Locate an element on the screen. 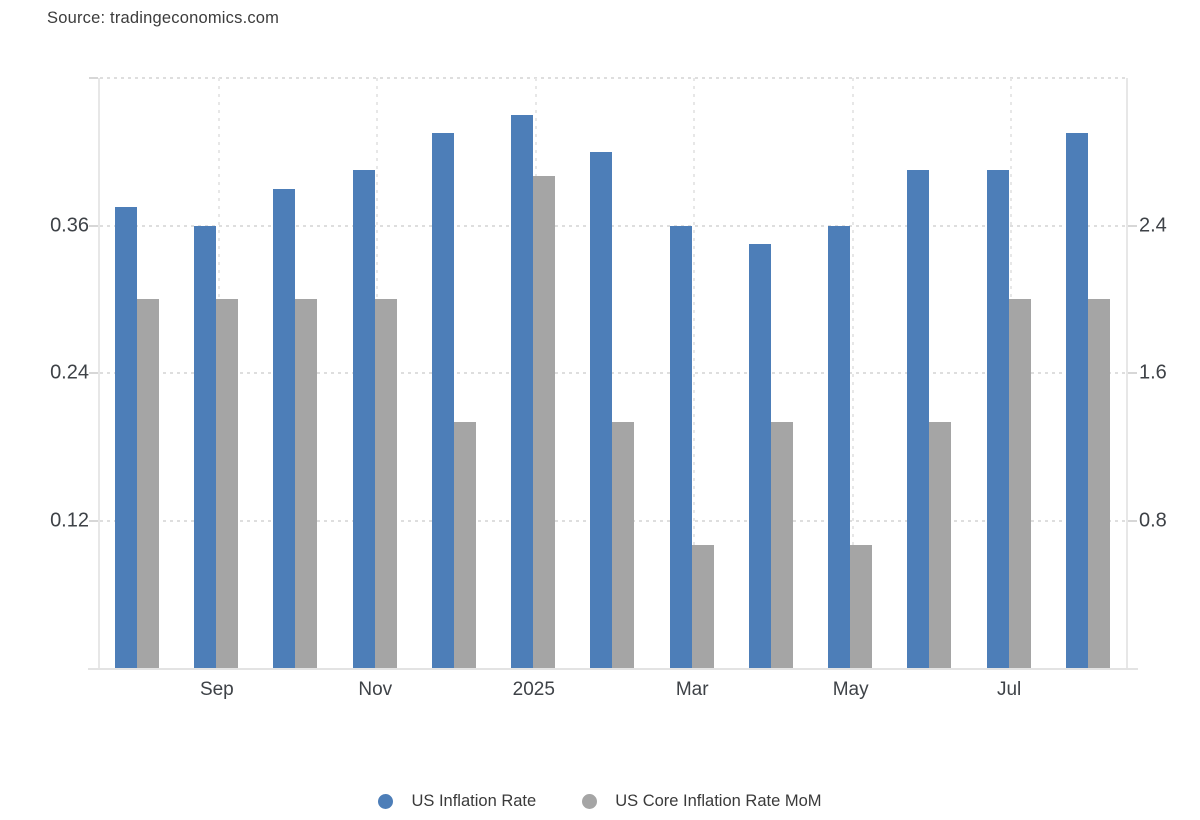  left-axis-tick-label: 0.36 is located at coordinates (69, 225).